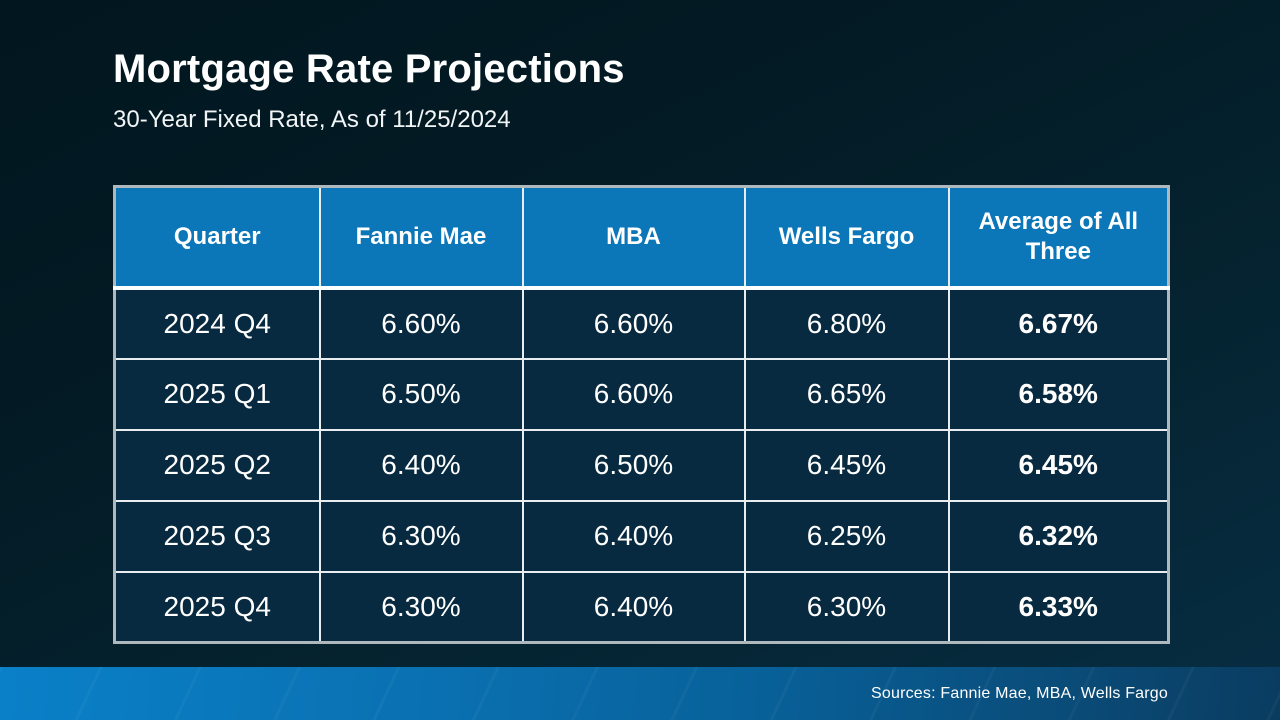 This screenshot has width=1280, height=720. What do you see at coordinates (421, 465) in the screenshot?
I see `cell-fannie-mae: 6.40%` at bounding box center [421, 465].